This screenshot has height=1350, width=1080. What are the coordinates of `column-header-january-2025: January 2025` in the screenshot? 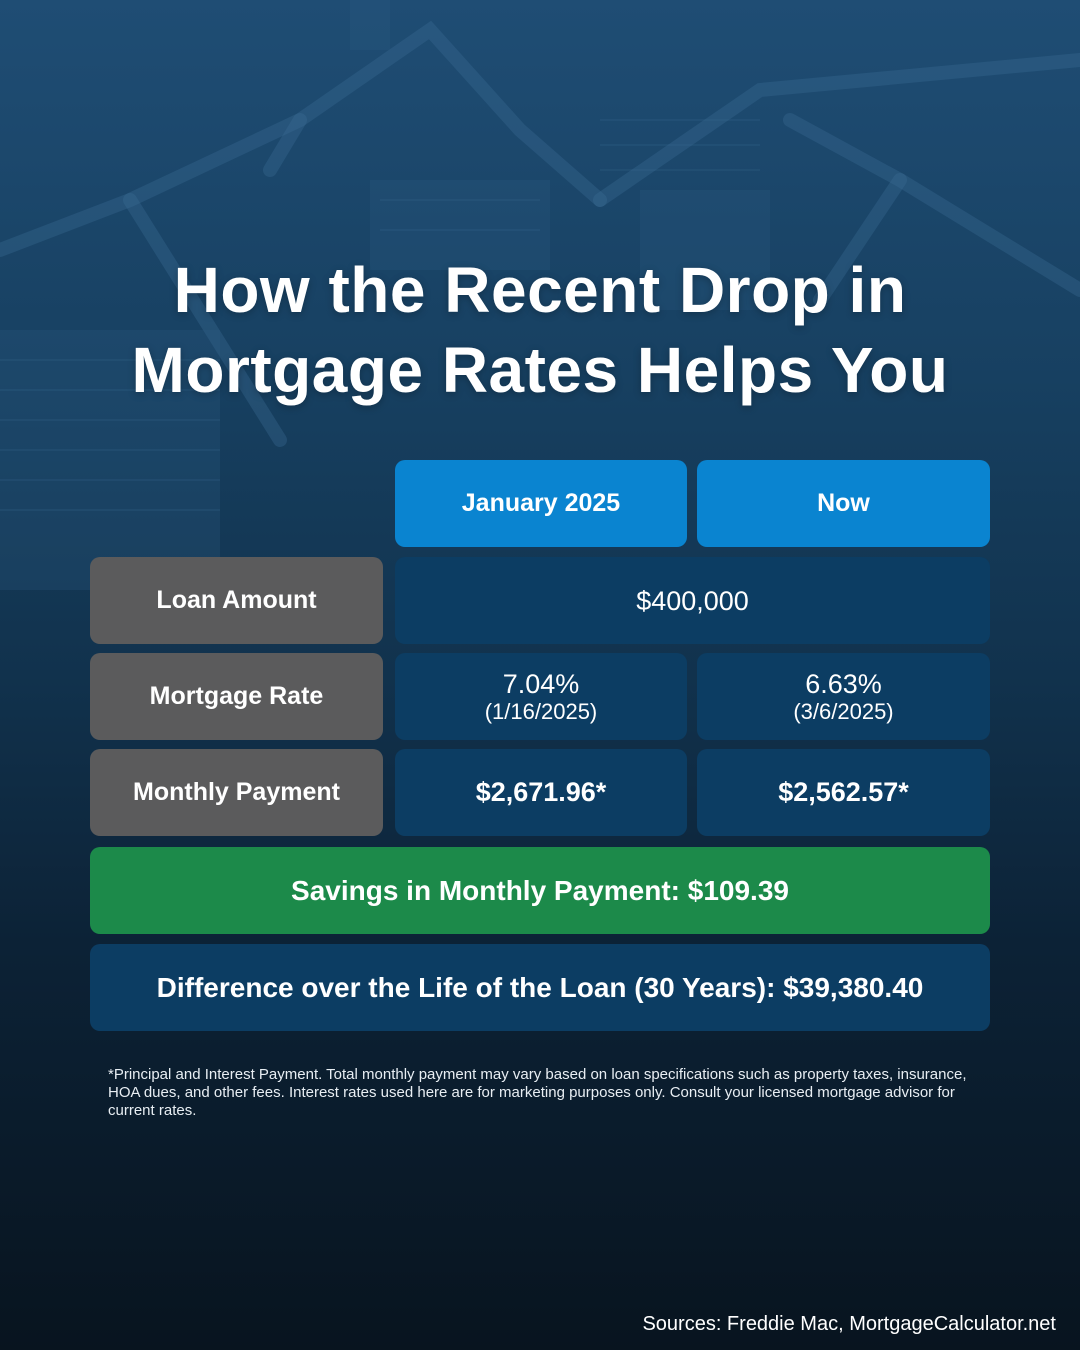 It's located at (541, 503).